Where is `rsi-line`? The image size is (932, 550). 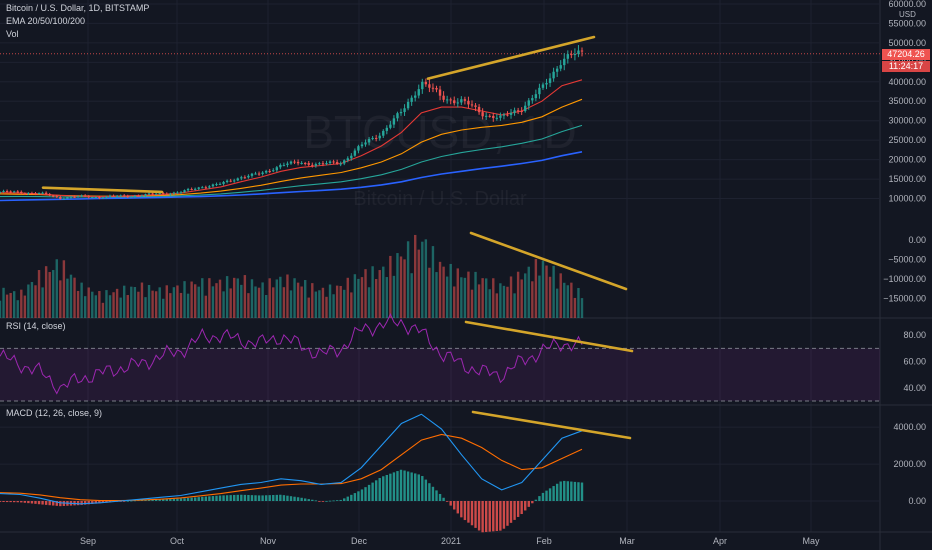 rsi-line is located at coordinates (291, 353).